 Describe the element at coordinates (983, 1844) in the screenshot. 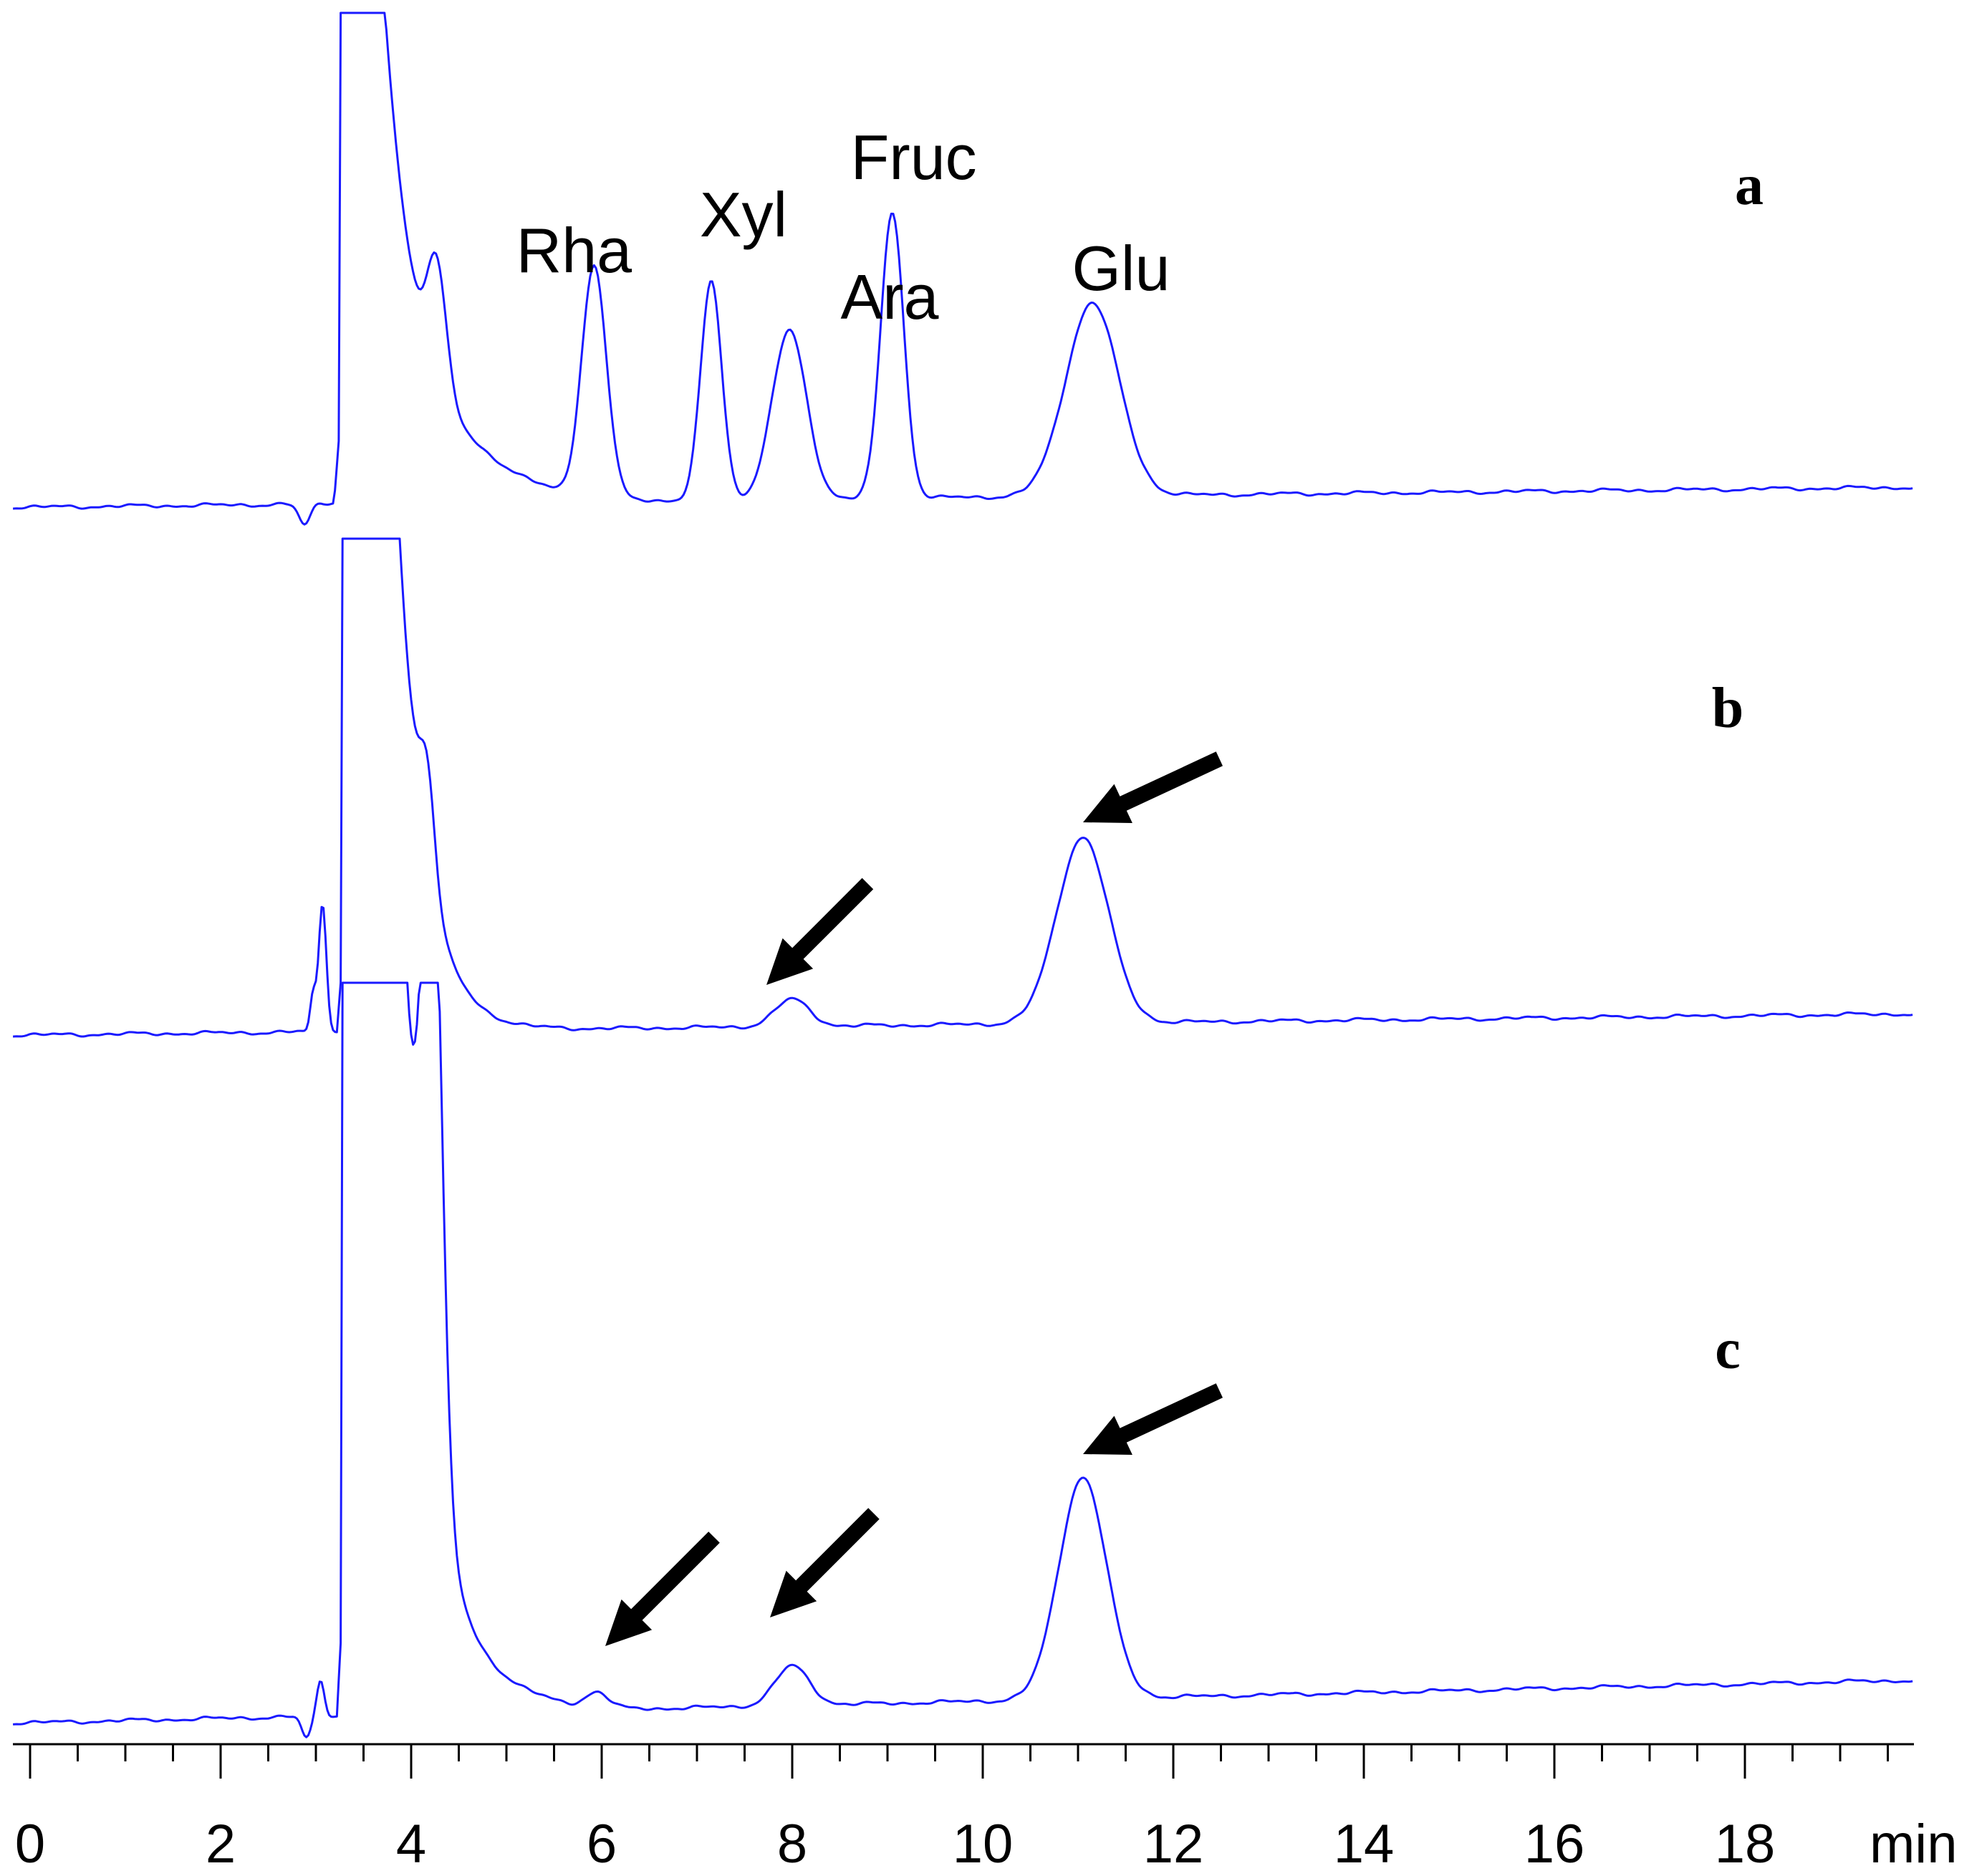

I see `x-tick-label: 10` at that location.